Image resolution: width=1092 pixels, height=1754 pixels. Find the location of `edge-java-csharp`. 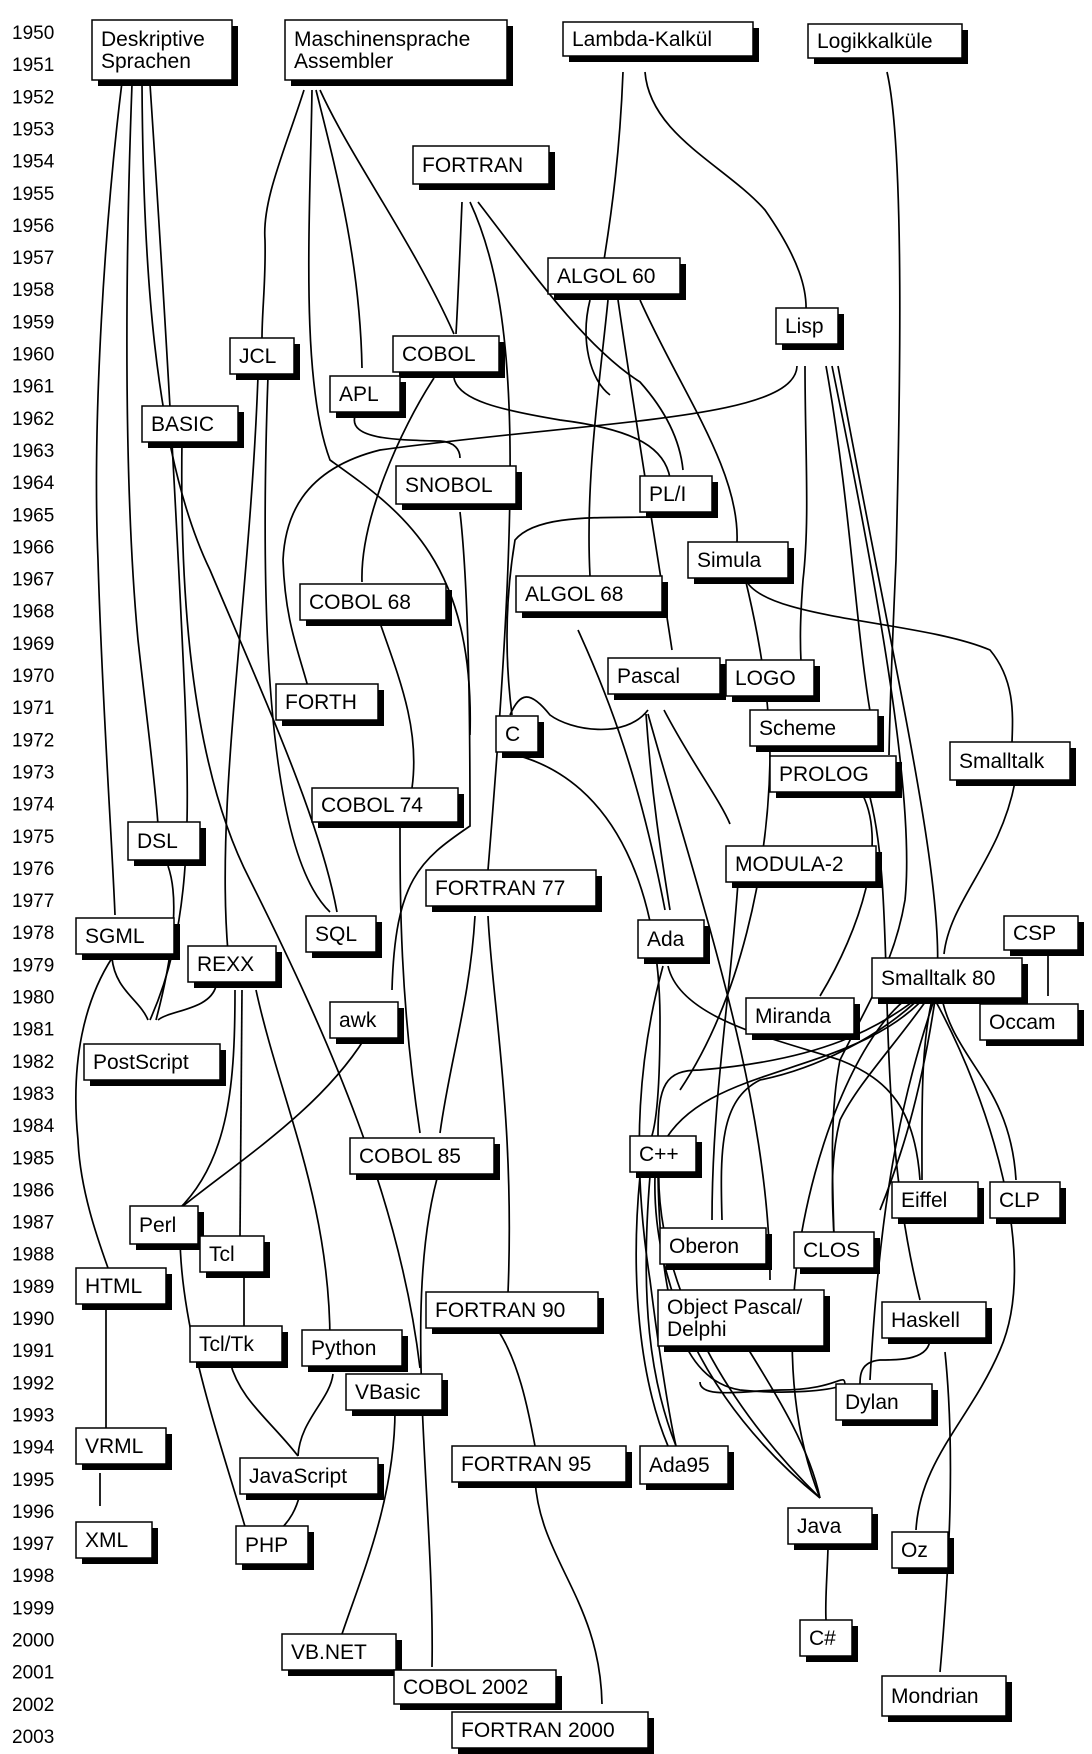

edge-java-csharp is located at coordinates (826, 1584).